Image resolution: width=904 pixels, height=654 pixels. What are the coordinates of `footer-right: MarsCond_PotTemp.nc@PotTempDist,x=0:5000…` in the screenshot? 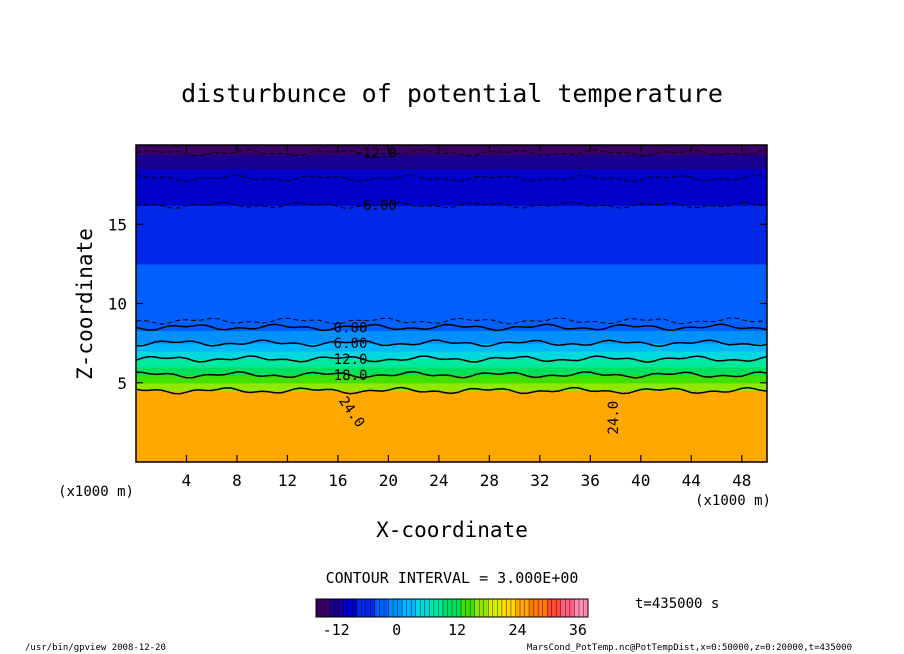 It's located at (689, 648).